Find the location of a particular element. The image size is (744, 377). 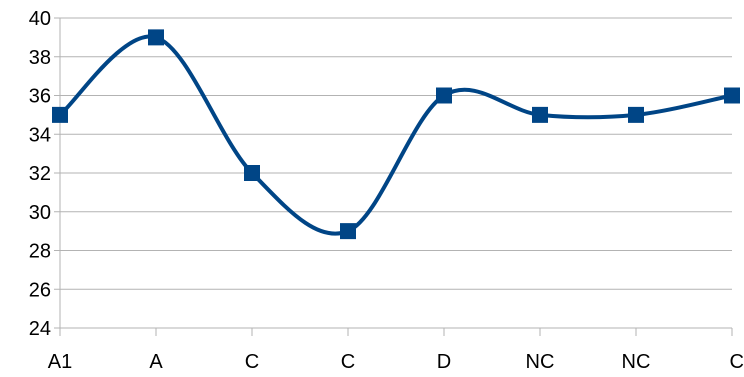

y-tick-label: 26 is located at coordinates (40, 290).